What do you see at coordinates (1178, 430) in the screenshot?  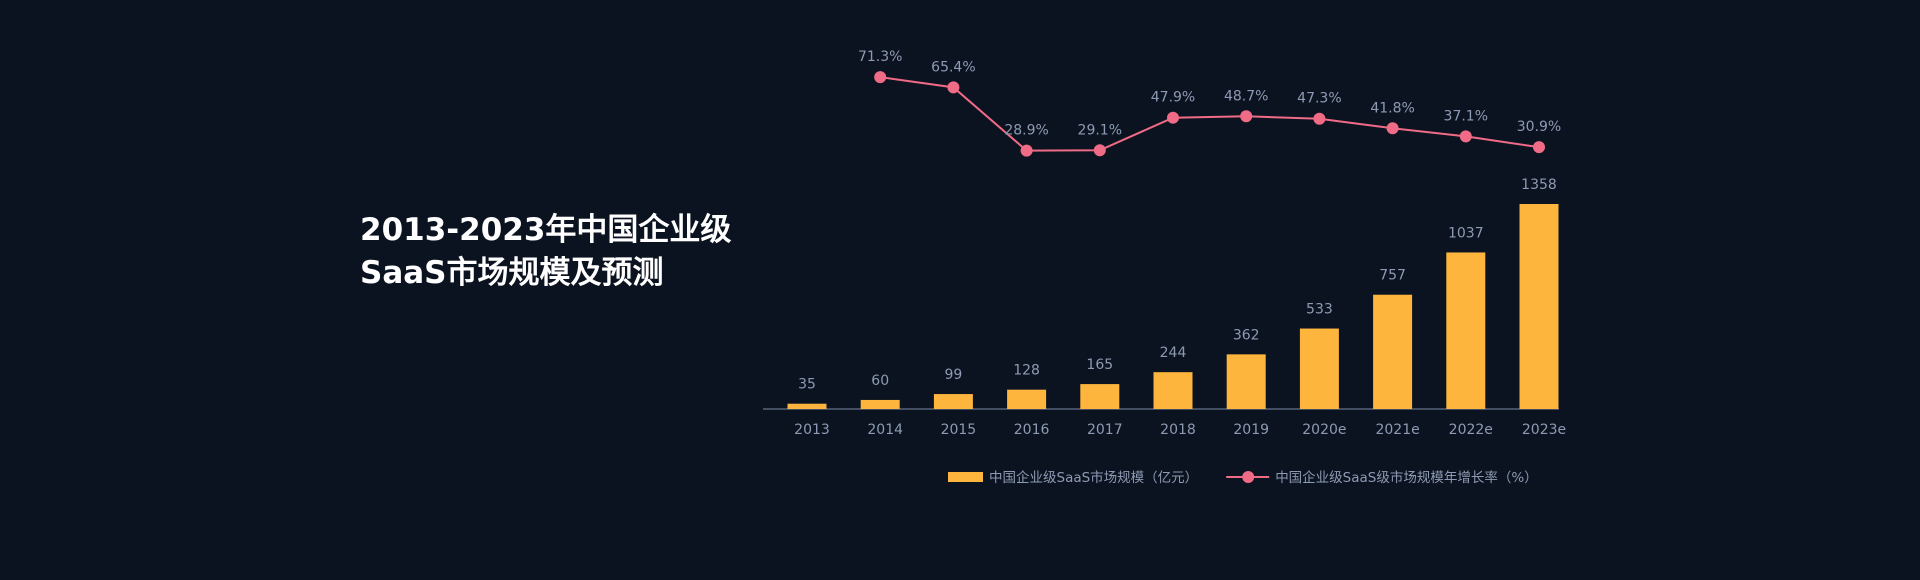 I see `x-tick-label: 2018` at bounding box center [1178, 430].